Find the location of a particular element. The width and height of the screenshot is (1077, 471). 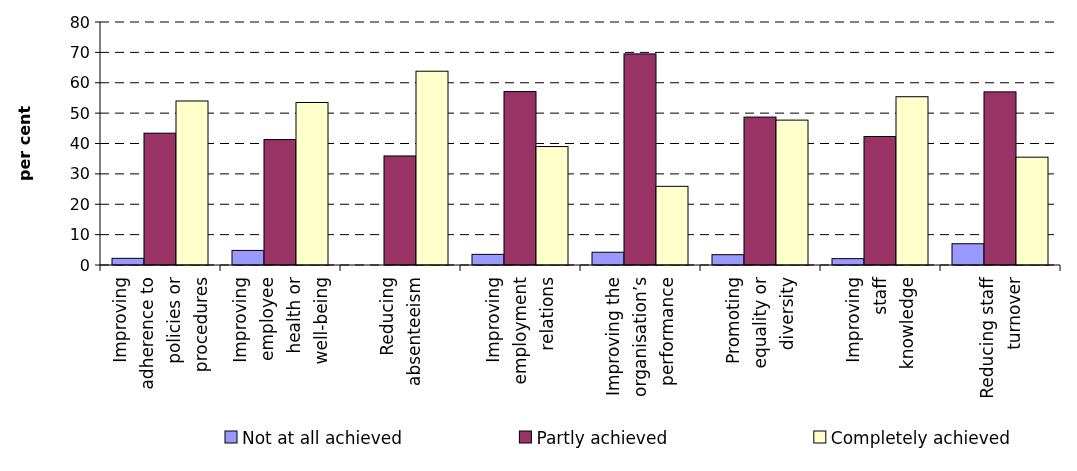

y-tick-label: 0 is located at coordinates (84, 265).